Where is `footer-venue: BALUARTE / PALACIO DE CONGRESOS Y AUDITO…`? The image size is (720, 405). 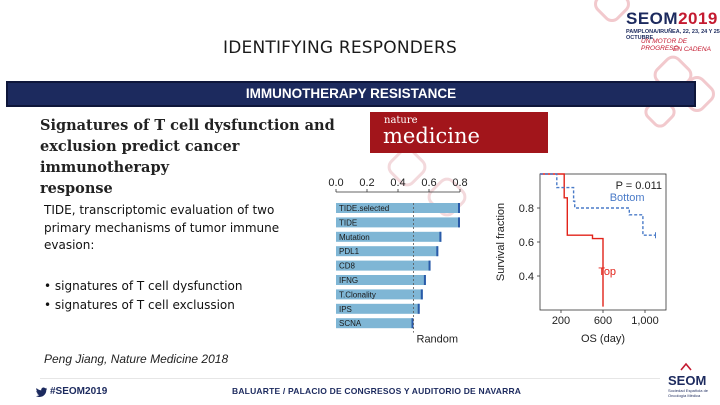 footer-venue: BALUARTE / PALACIO DE CONGRESOS Y AUDITO… is located at coordinates (377, 391).